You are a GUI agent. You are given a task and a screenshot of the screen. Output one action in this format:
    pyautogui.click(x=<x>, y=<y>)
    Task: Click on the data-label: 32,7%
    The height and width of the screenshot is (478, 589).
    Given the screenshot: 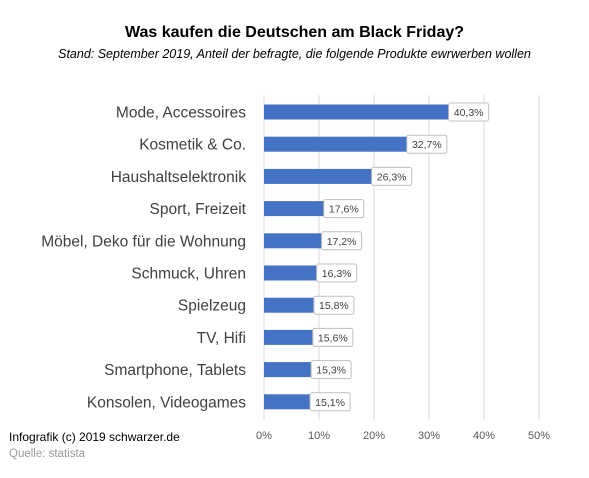 What is the action you would take?
    pyautogui.click(x=427, y=145)
    